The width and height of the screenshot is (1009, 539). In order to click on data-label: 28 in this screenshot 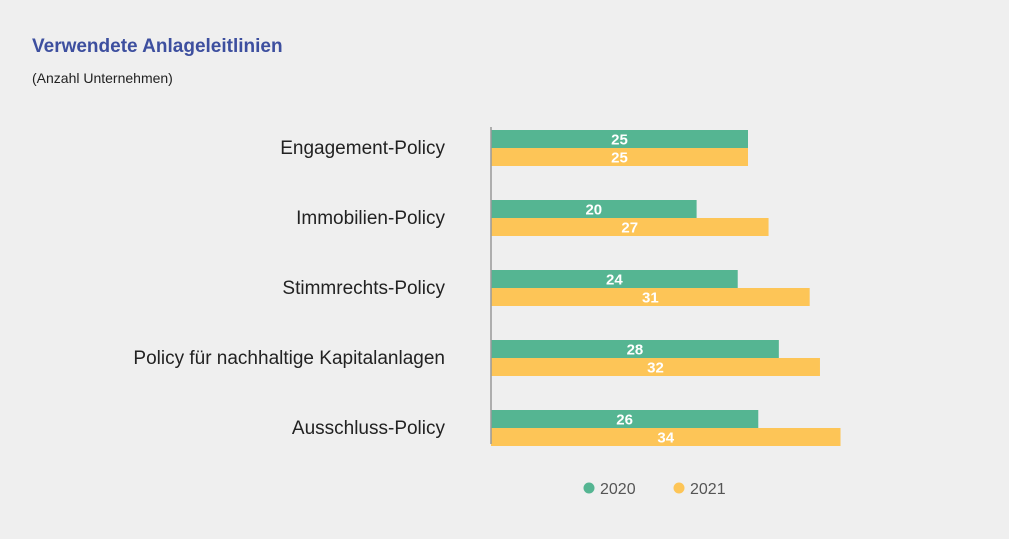, I will do `click(635, 350)`.